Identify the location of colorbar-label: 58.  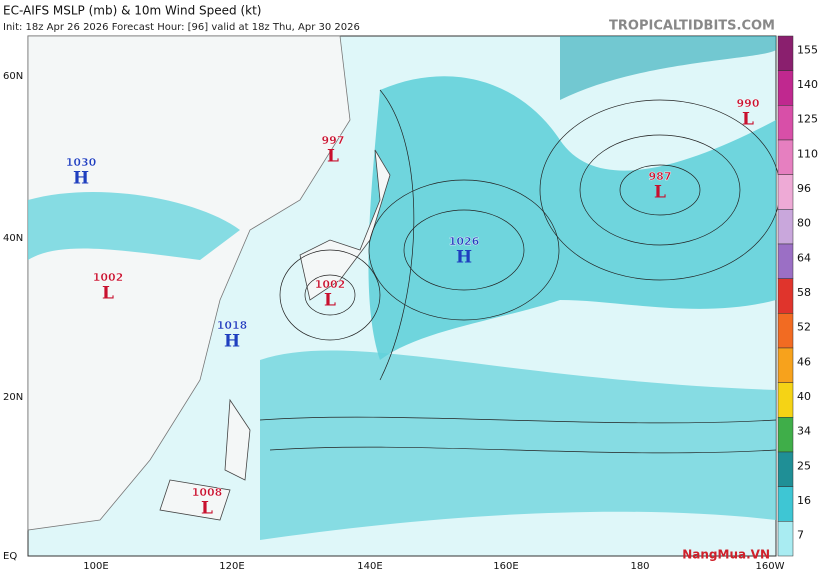
(804, 292).